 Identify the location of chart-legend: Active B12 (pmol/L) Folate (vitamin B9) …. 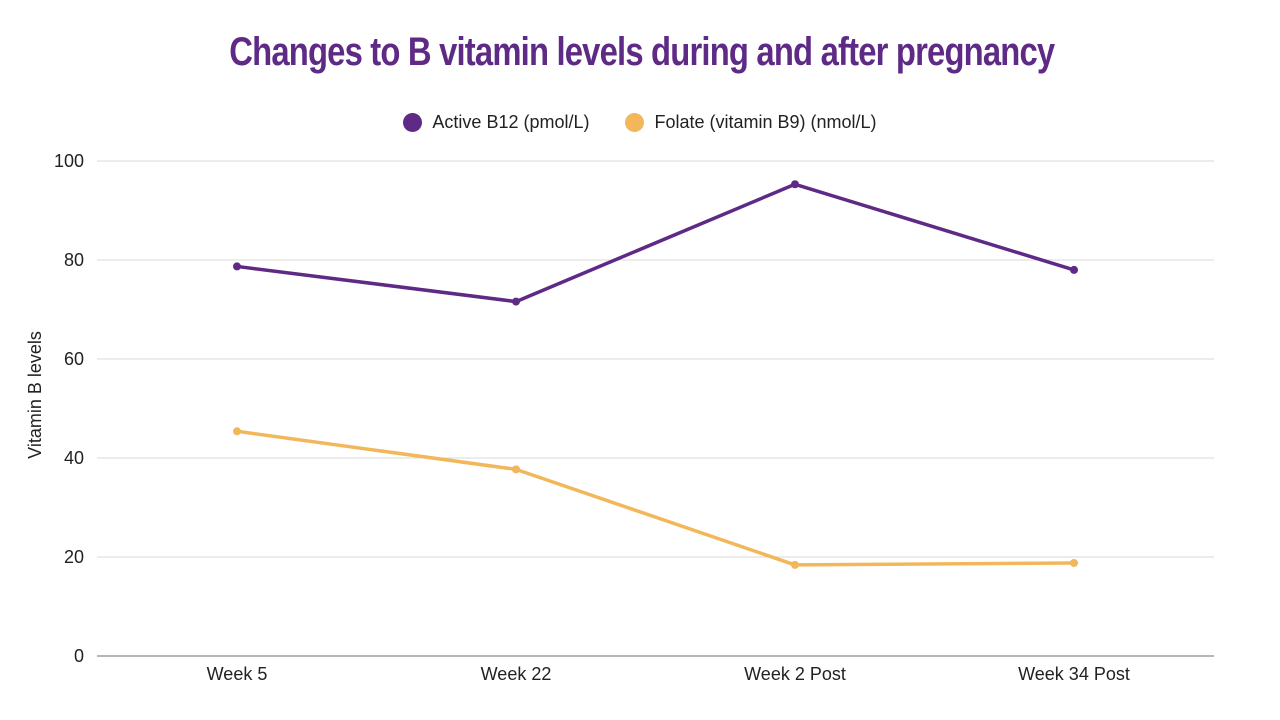
(640, 122).